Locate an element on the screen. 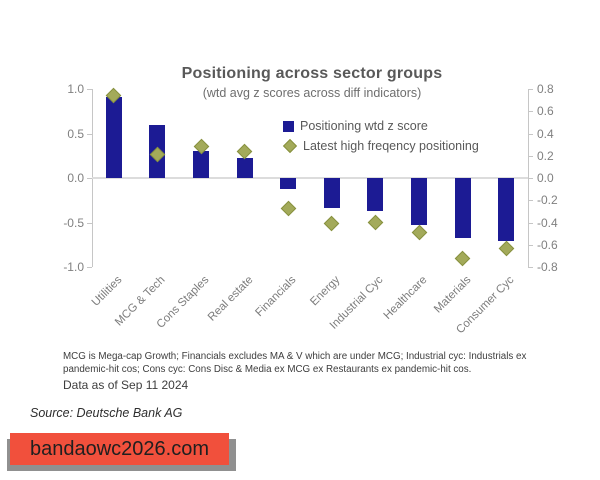  legend-item-diamond: Latest high freqency positioning is located at coordinates (380, 146).